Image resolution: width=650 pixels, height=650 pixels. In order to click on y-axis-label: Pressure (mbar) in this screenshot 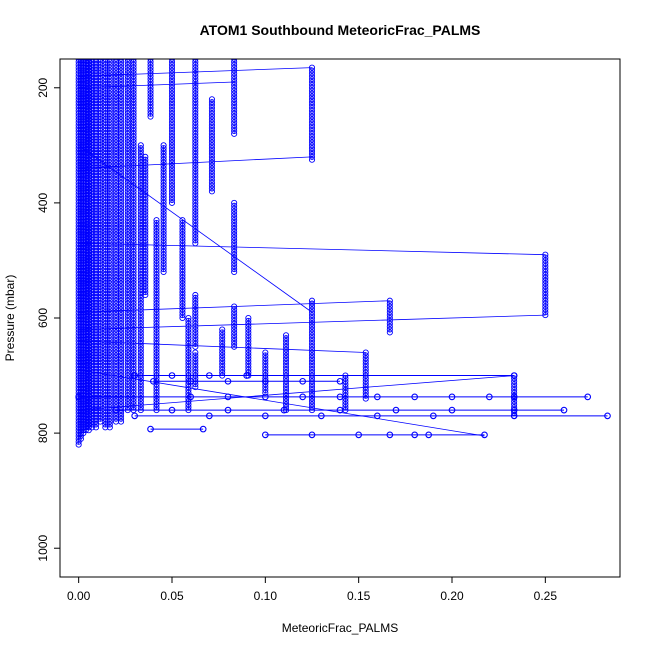, I will do `click(10, 318)`.